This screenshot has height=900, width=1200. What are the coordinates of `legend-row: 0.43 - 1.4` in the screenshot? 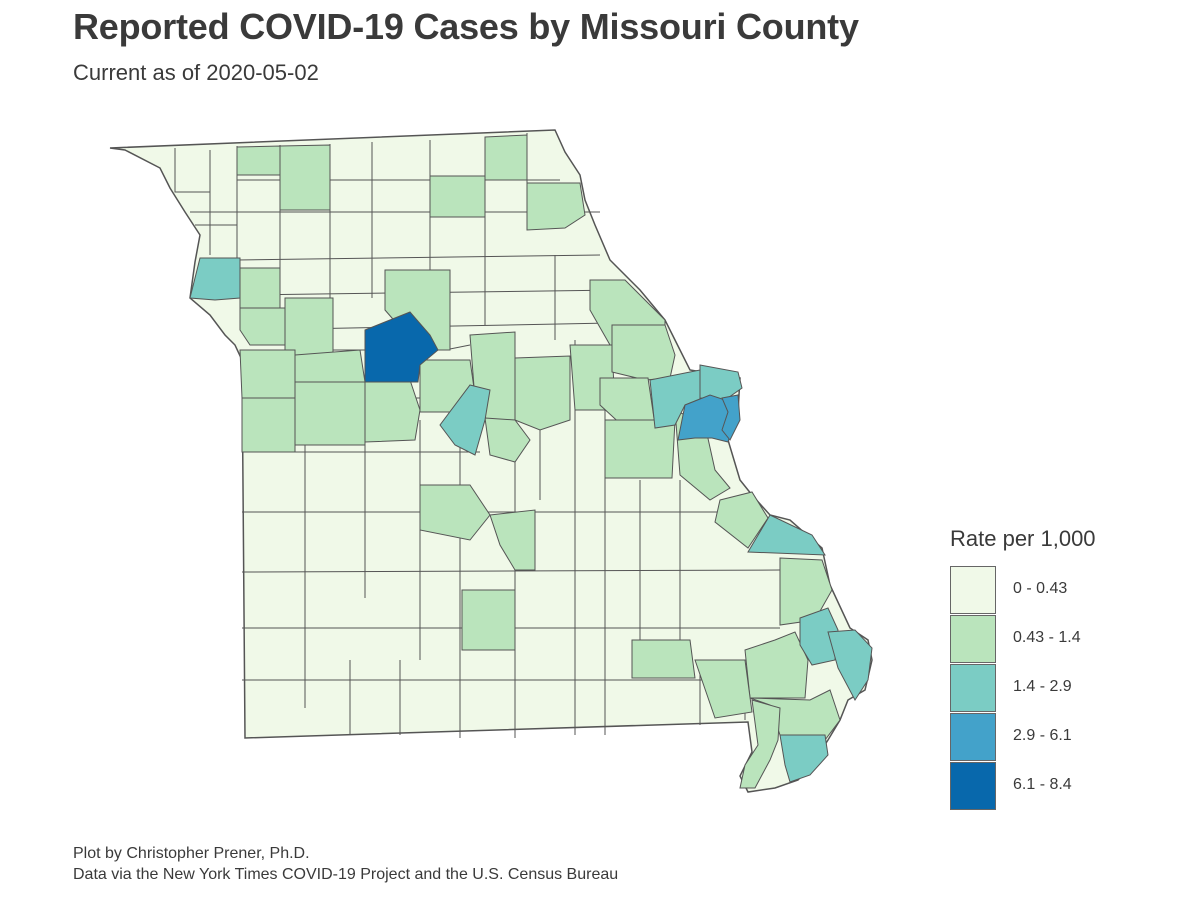 It's located at (1023, 639).